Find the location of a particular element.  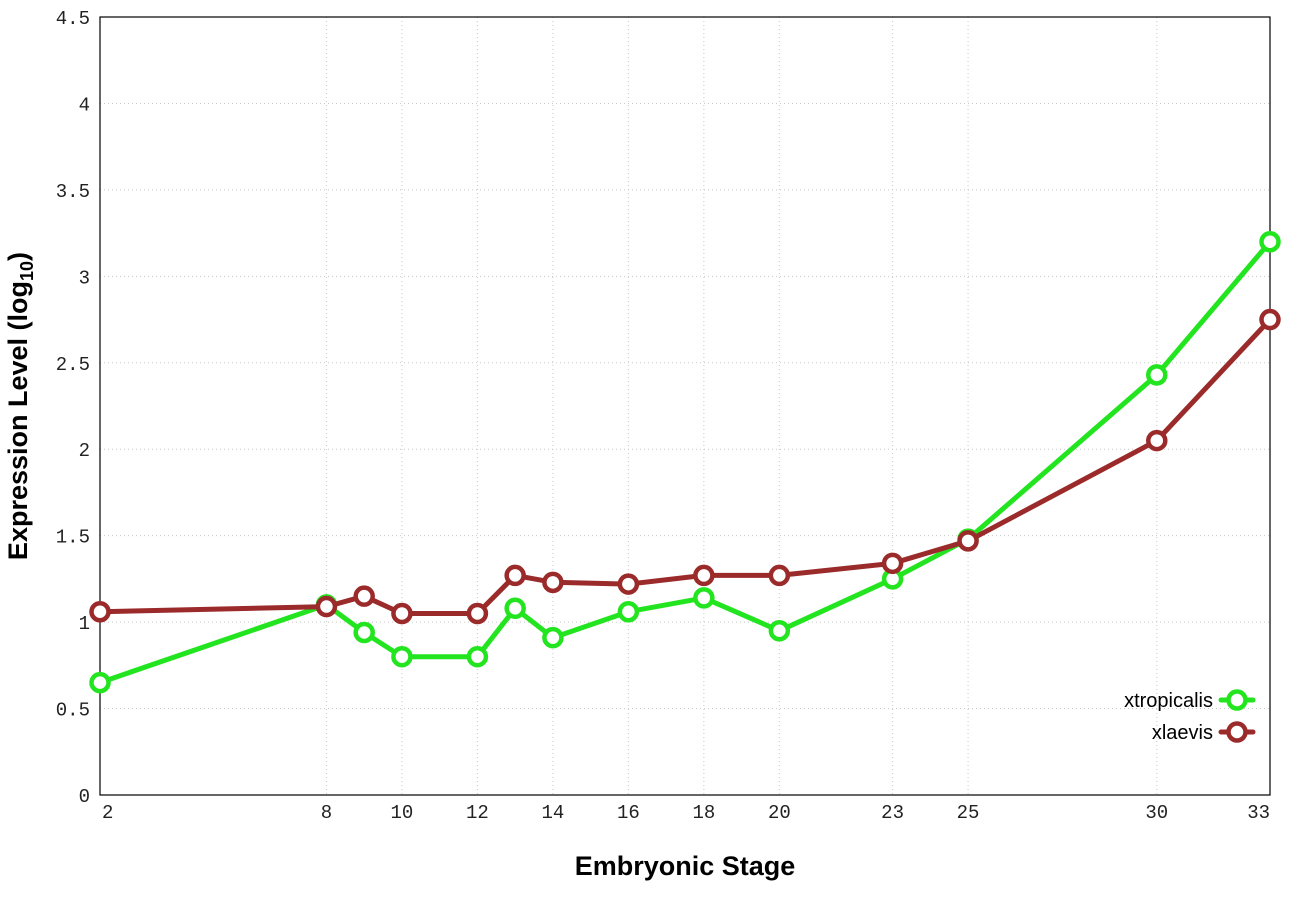

legend-marker-xlaevis is located at coordinates (1237, 732).